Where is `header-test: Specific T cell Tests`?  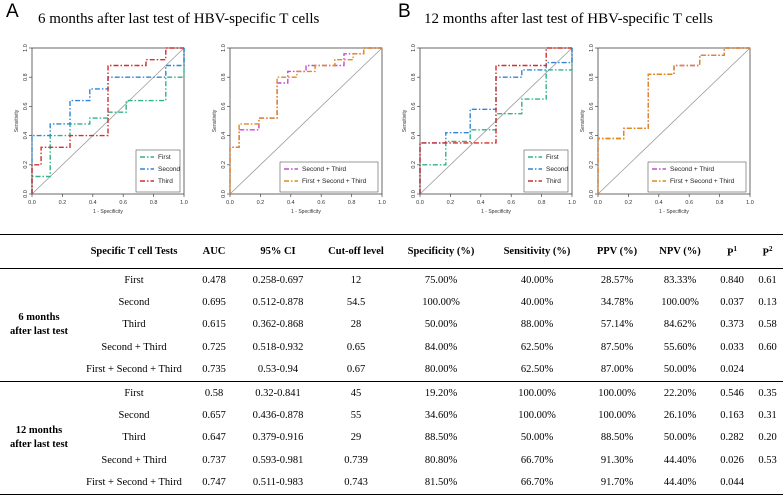 header-test: Specific T cell Tests is located at coordinates (134, 251).